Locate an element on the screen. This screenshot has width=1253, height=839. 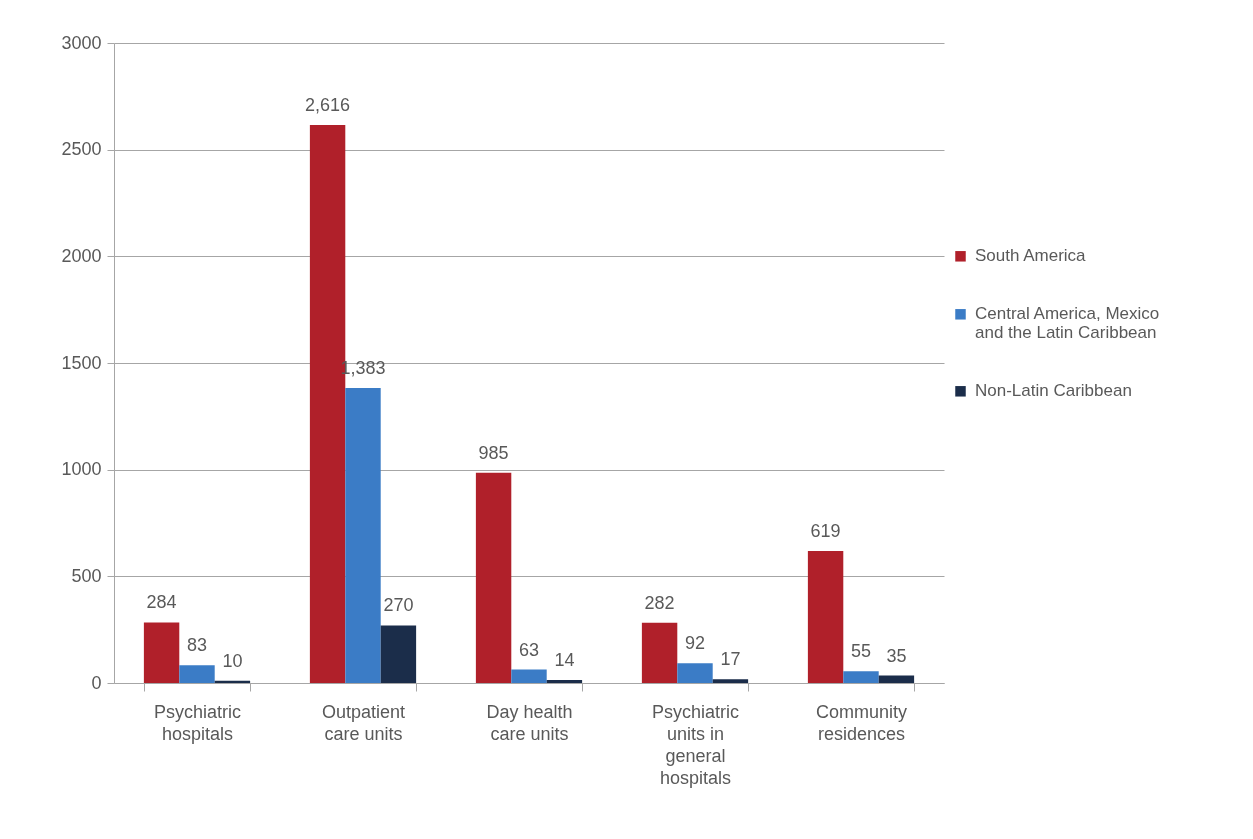
data-label: 55 is located at coordinates (861, 651).